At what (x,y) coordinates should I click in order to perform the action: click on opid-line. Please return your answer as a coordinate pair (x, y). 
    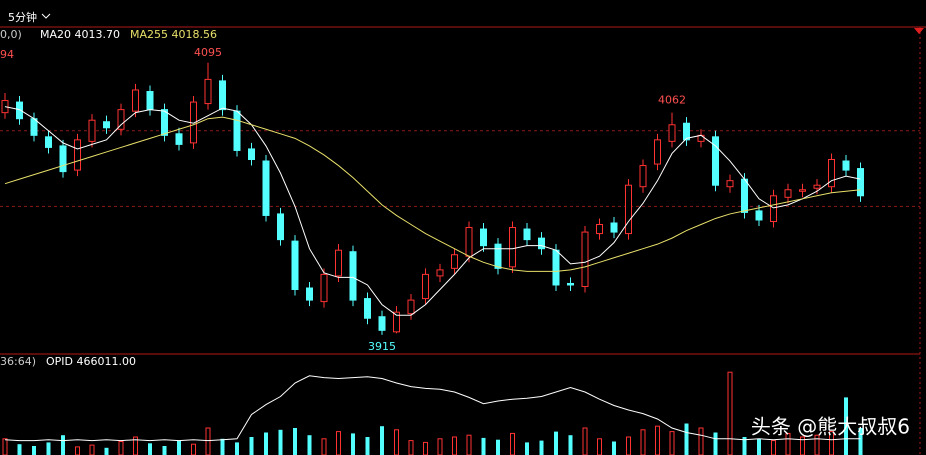
    Looking at the image, I should click on (432, 408).